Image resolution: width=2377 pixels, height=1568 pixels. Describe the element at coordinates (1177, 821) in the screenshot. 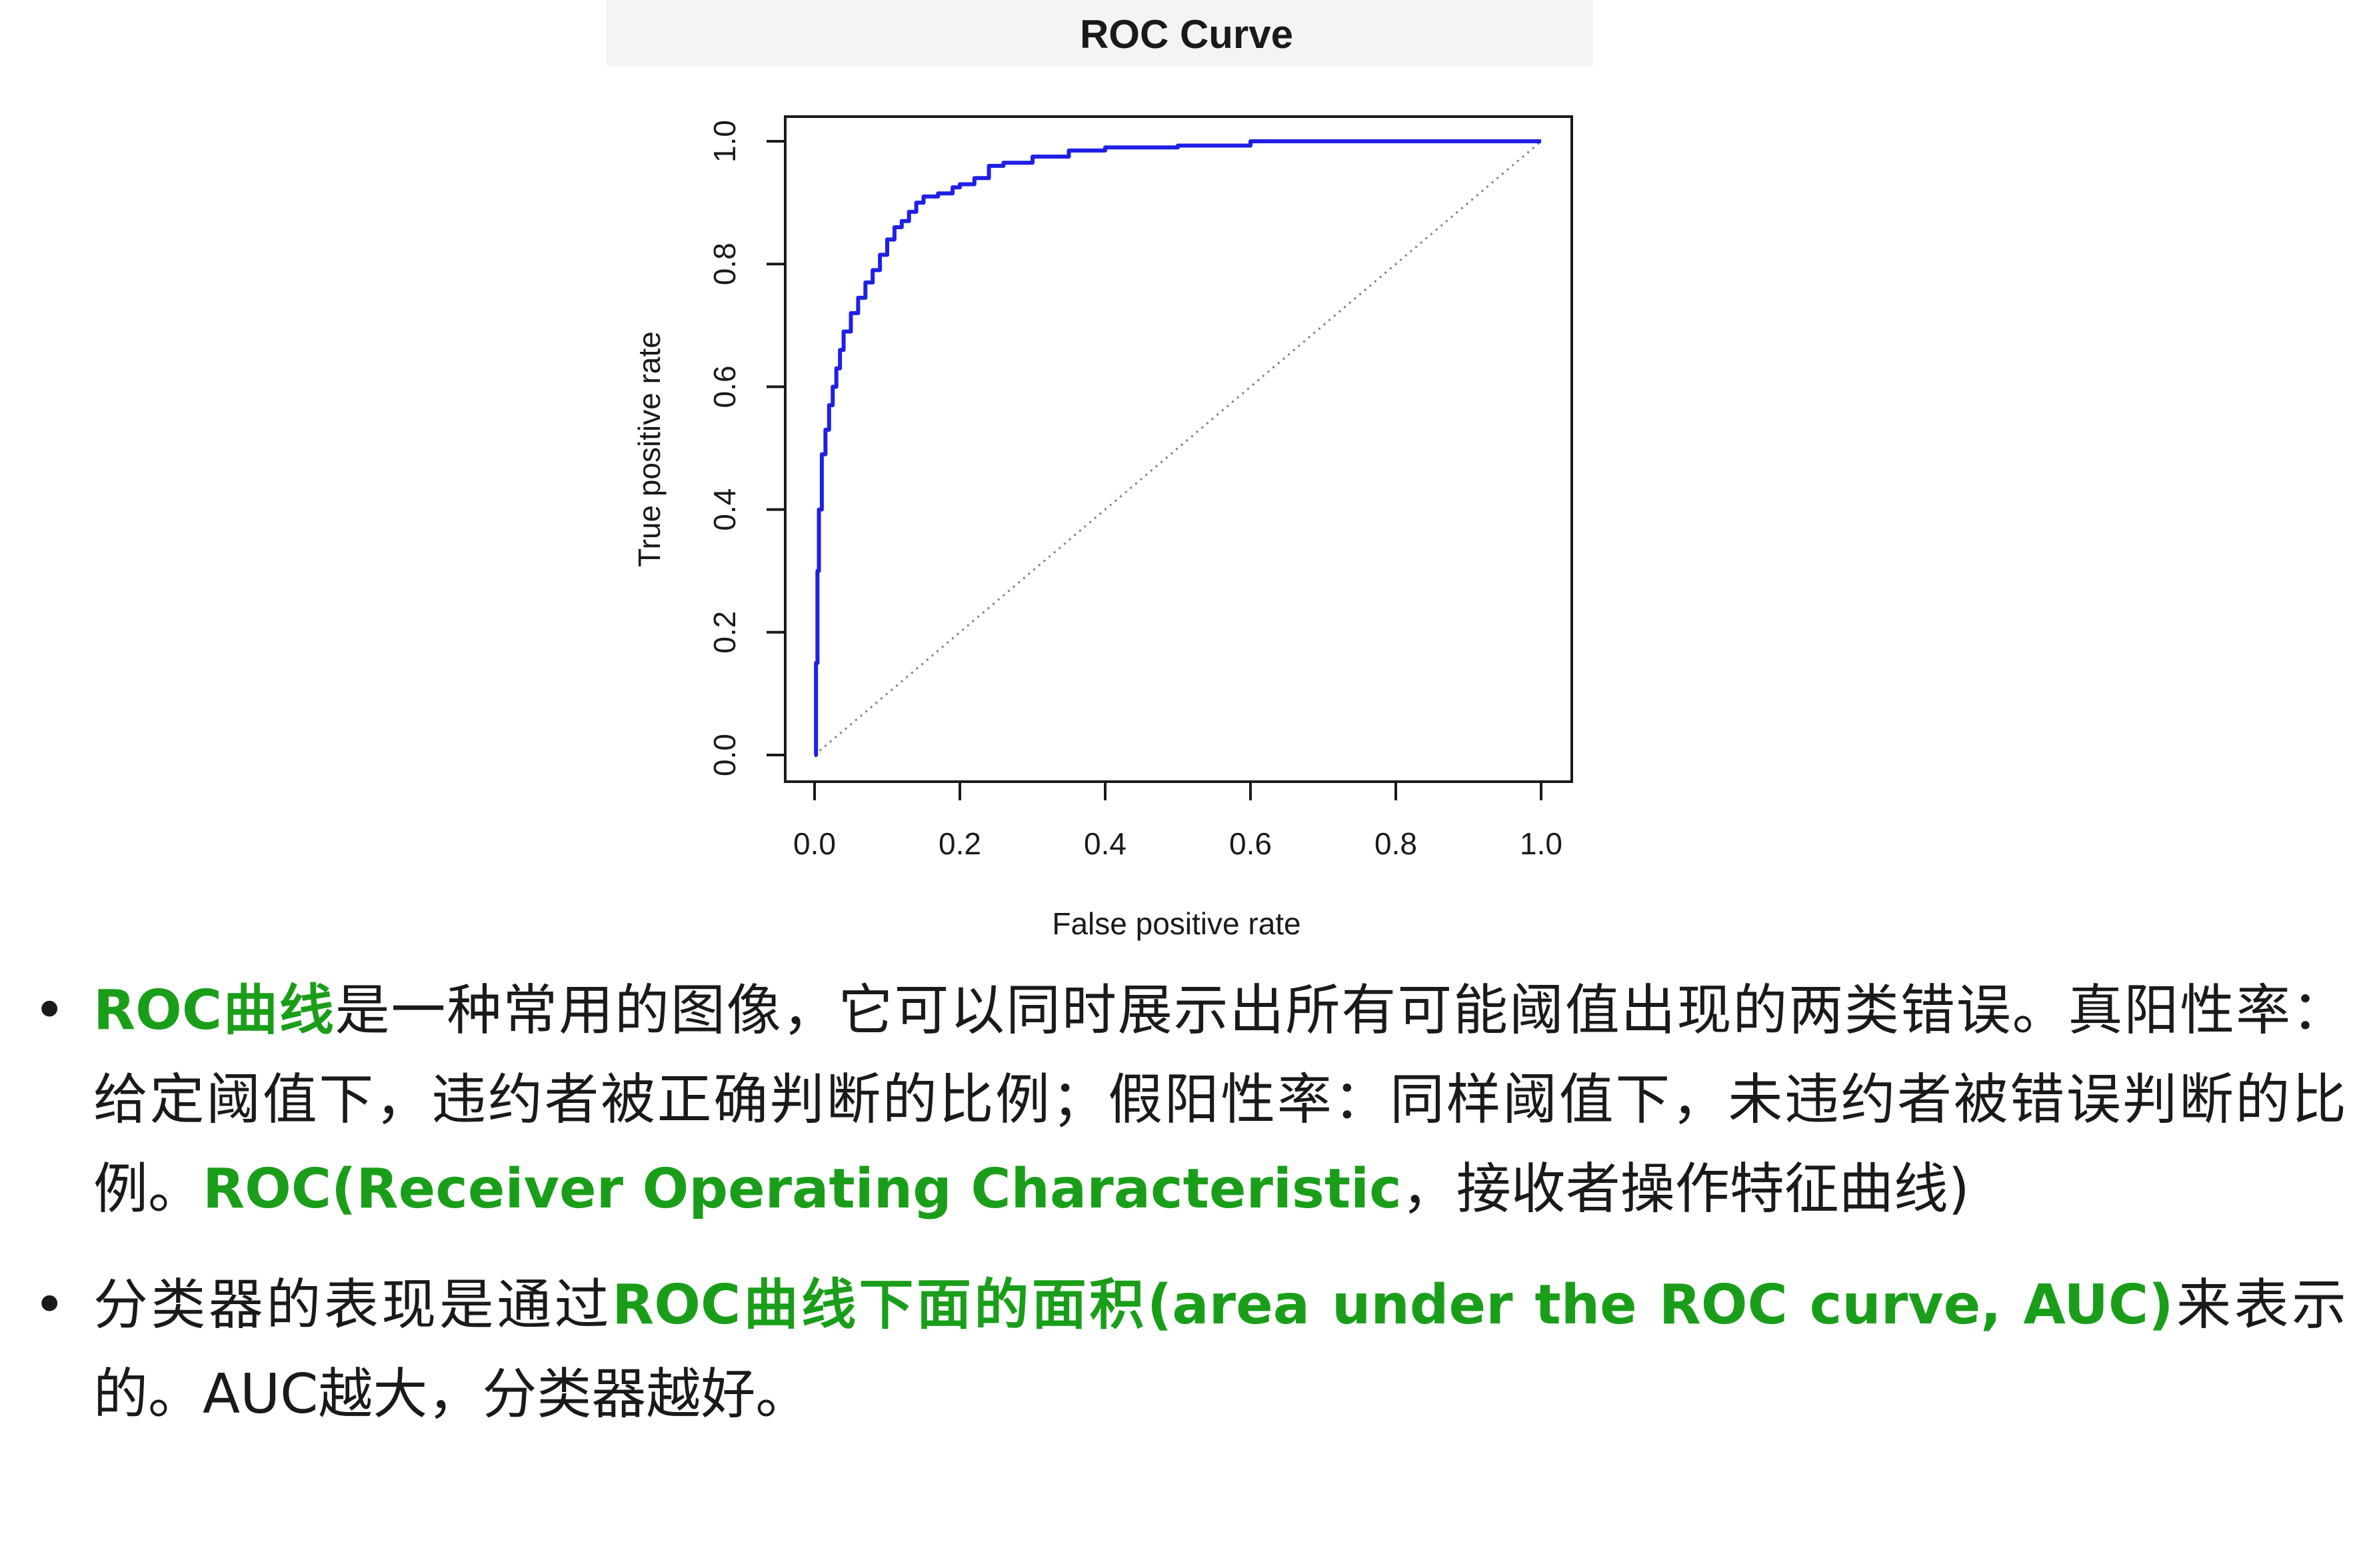

I see `x-axis: 0.0 0.2 0.4 0.6 0.8 1.0` at that location.